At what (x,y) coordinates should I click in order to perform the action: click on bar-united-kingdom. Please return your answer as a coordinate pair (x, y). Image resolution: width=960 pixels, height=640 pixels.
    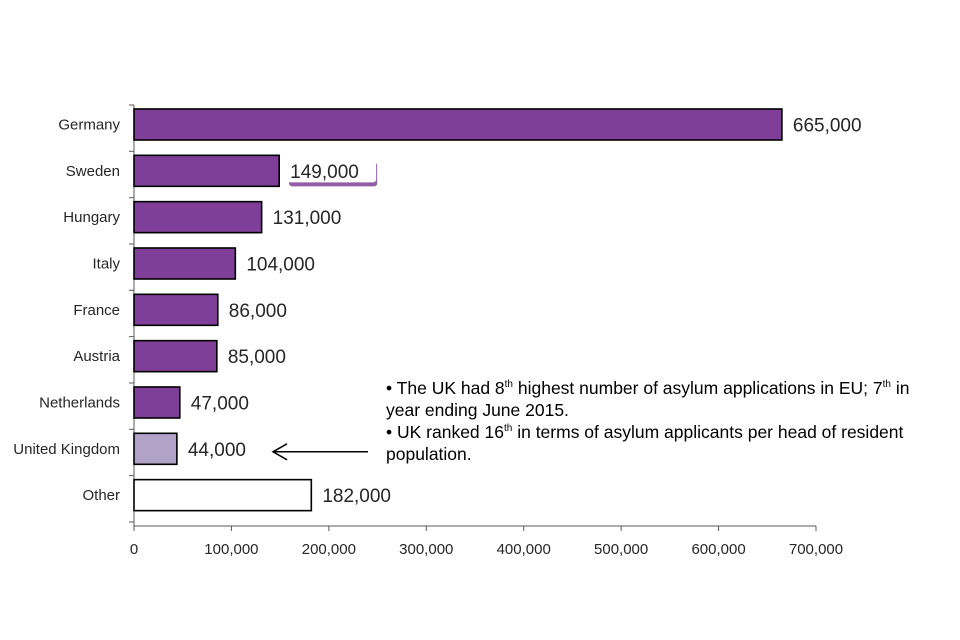
    Looking at the image, I should click on (155, 449).